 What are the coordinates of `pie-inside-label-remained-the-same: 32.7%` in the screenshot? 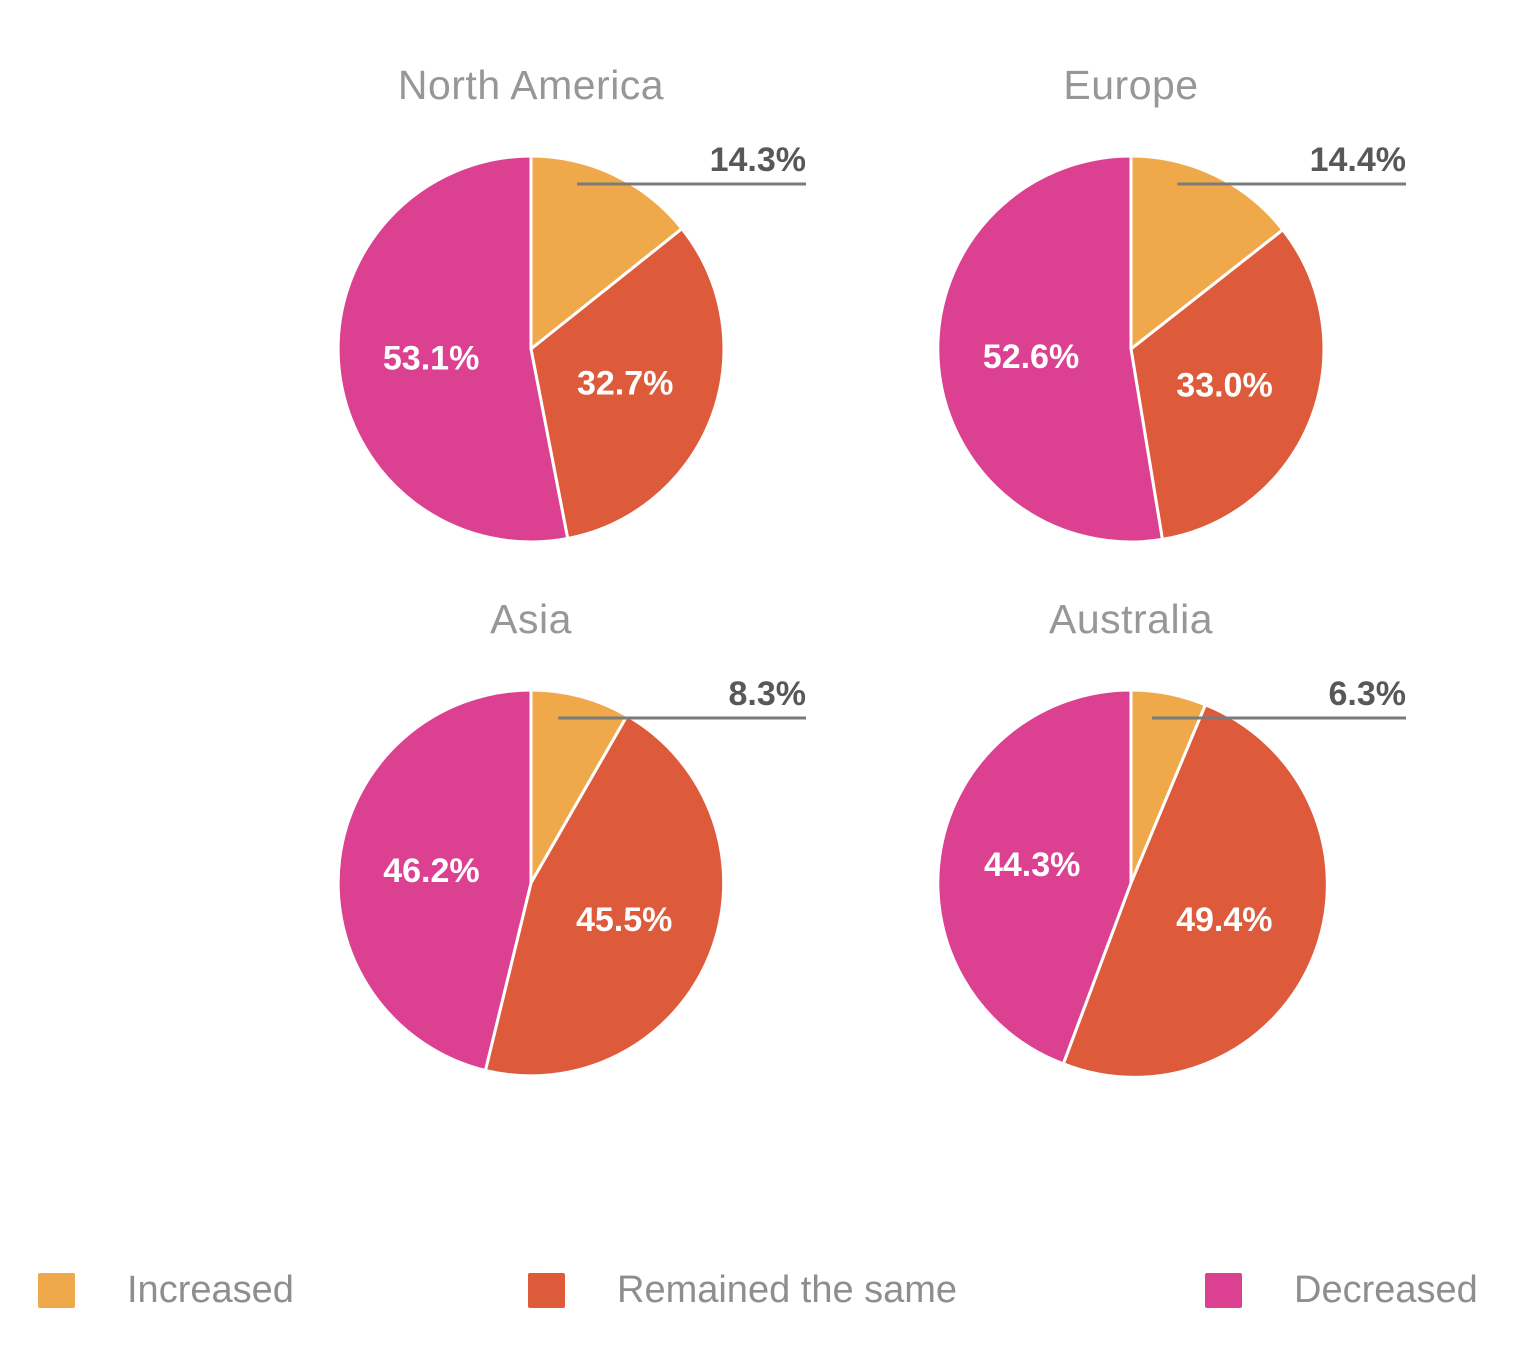 It's located at (625, 384).